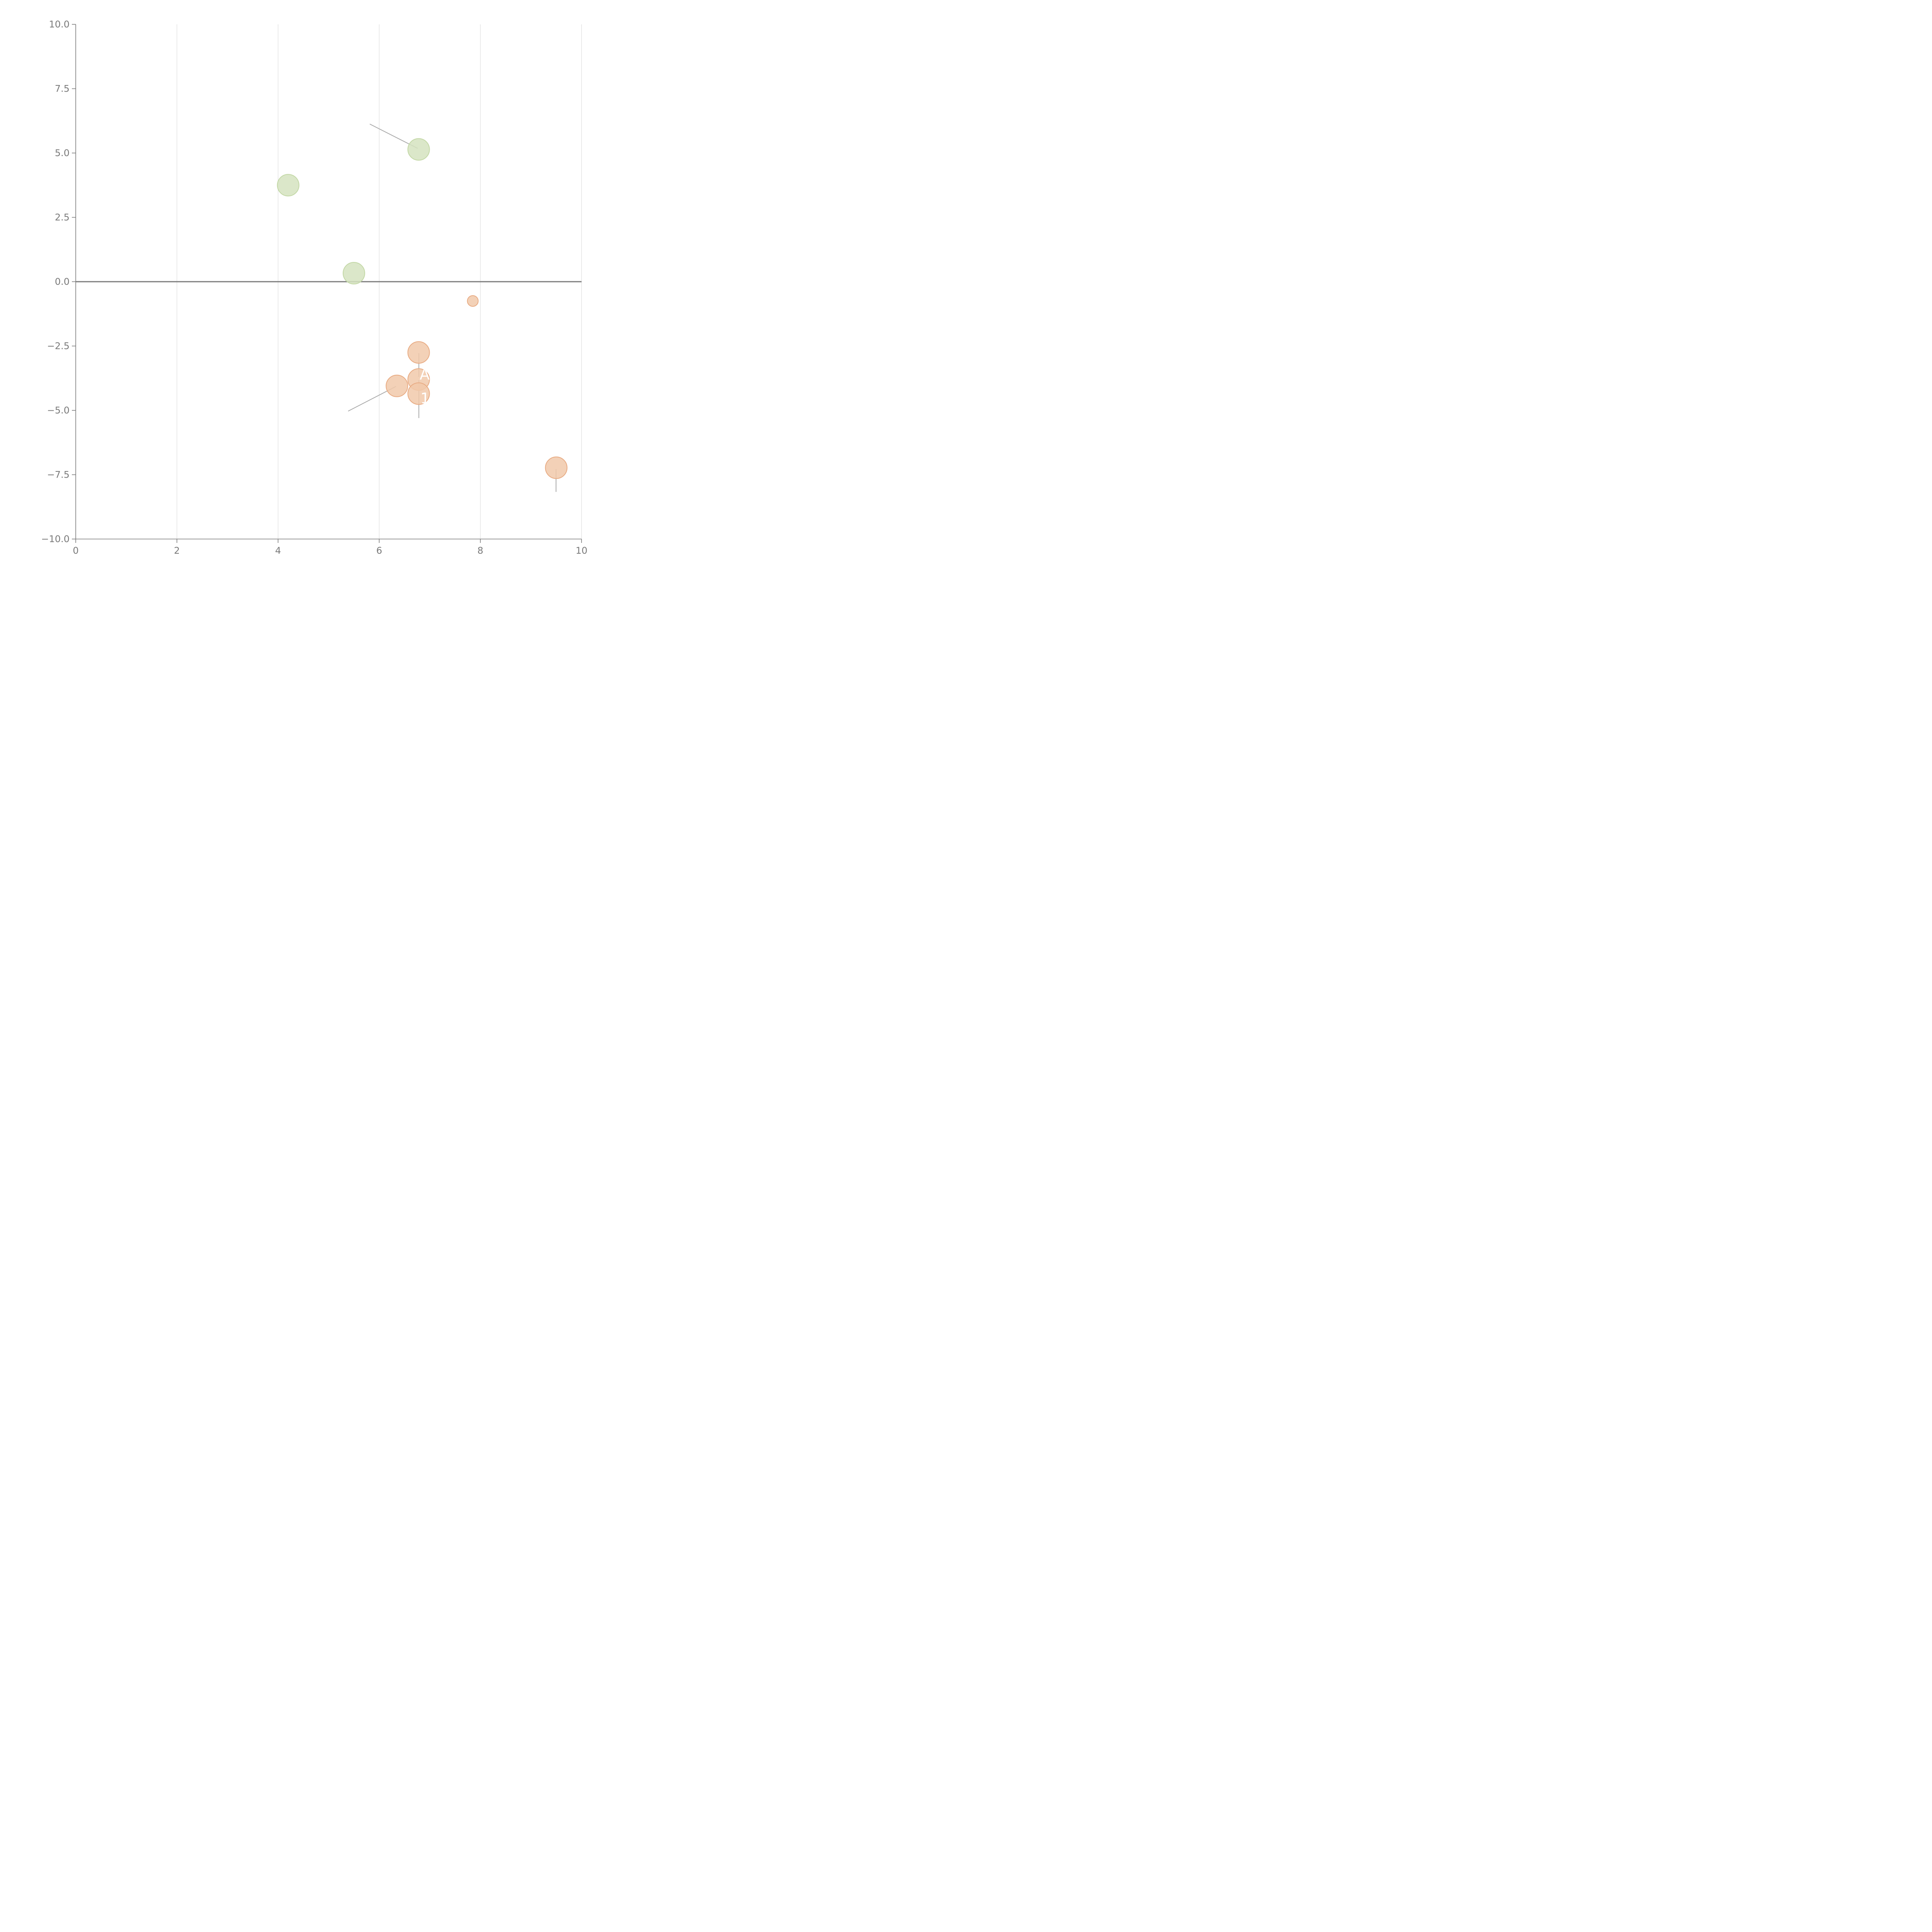 This screenshot has height=1932, width=1932. Describe the element at coordinates (278, 550) in the screenshot. I see `x-tick-label: 4` at that location.